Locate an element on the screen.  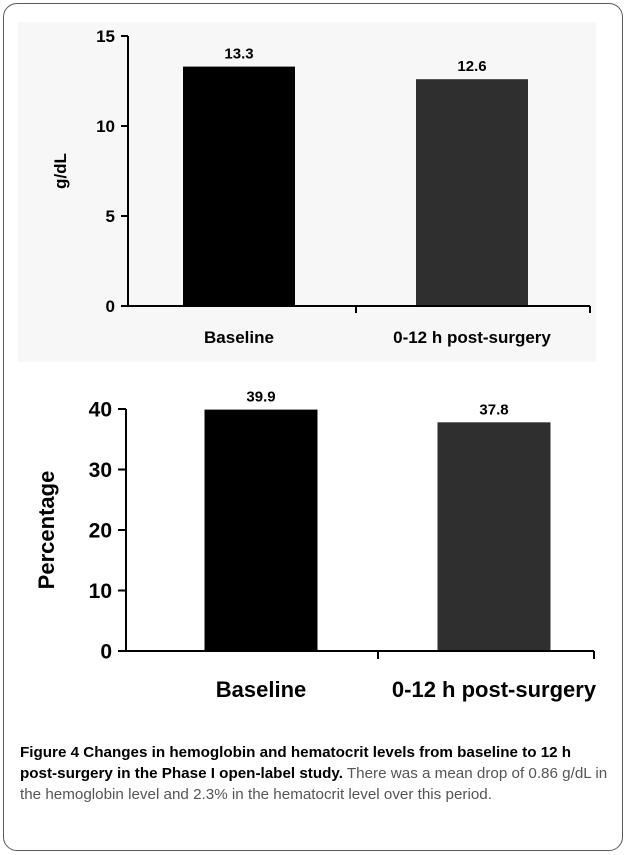
data-label-0: 39.9 is located at coordinates (260, 397).